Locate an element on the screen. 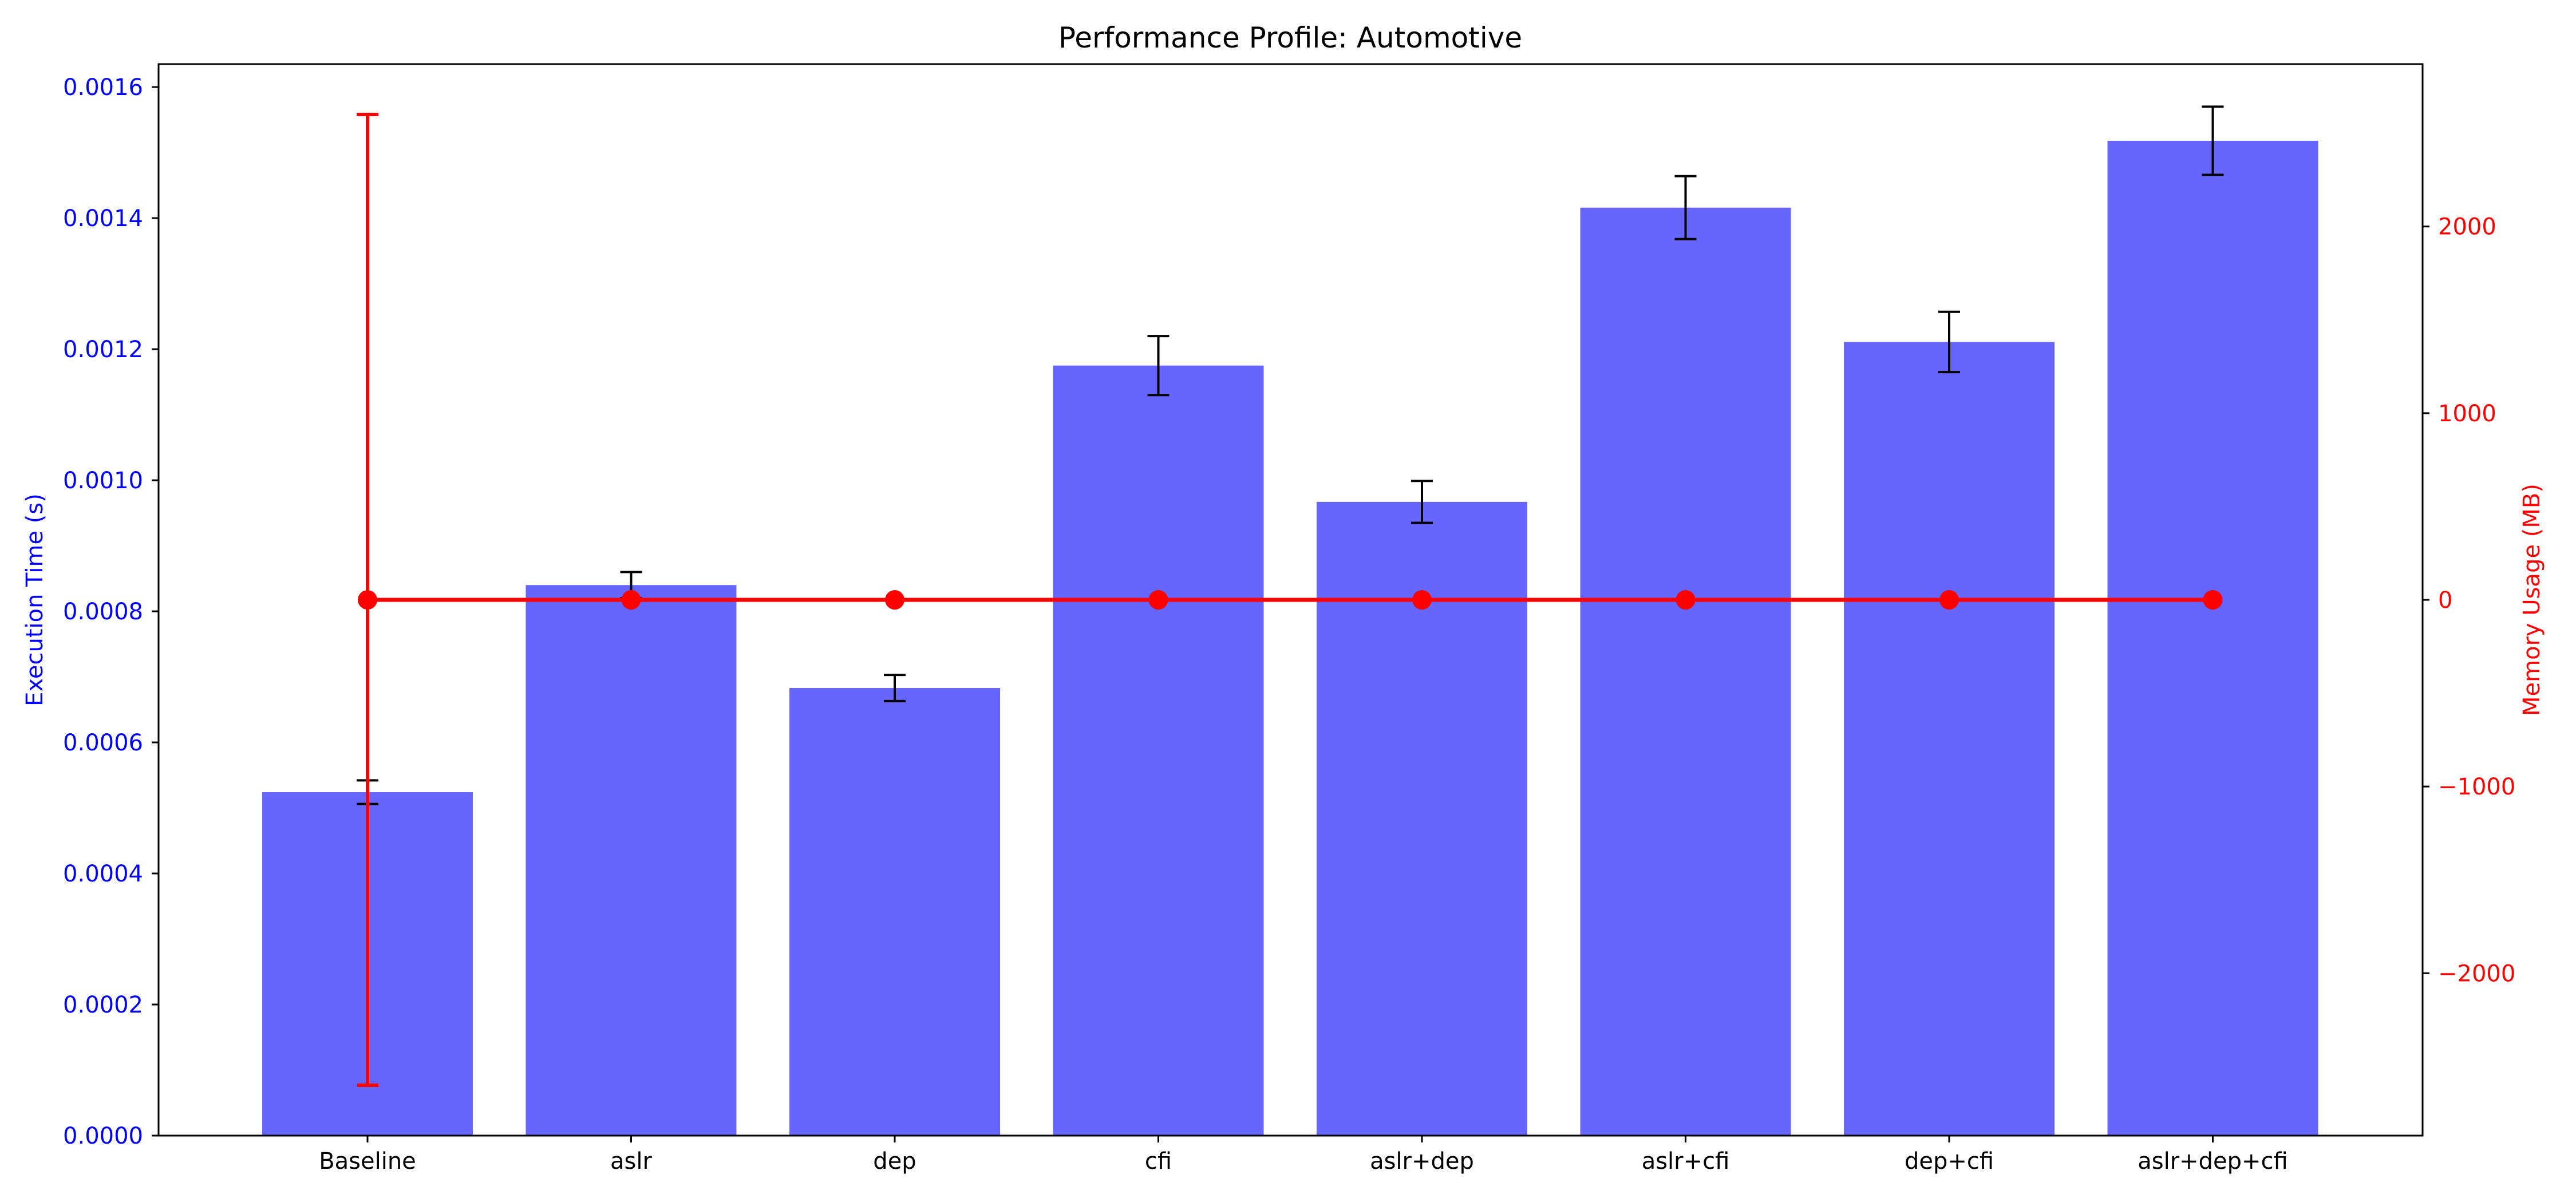 This screenshot has height=1202, width=2576. y-left-tick-label: 0.0008 is located at coordinates (103, 612).